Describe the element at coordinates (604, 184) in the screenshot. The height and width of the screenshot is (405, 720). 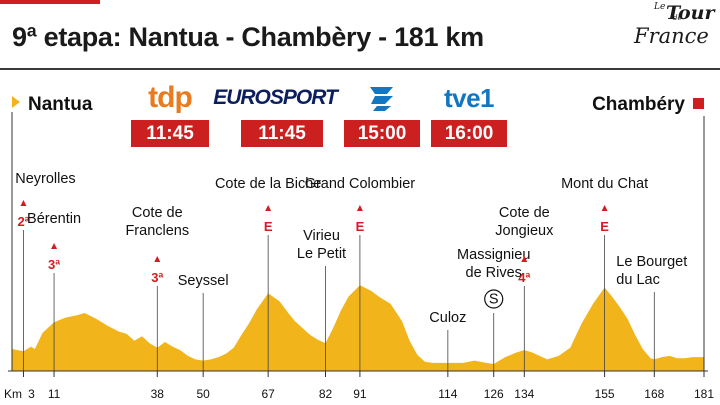
I see `waypoint-label: Mont du Chat` at that location.